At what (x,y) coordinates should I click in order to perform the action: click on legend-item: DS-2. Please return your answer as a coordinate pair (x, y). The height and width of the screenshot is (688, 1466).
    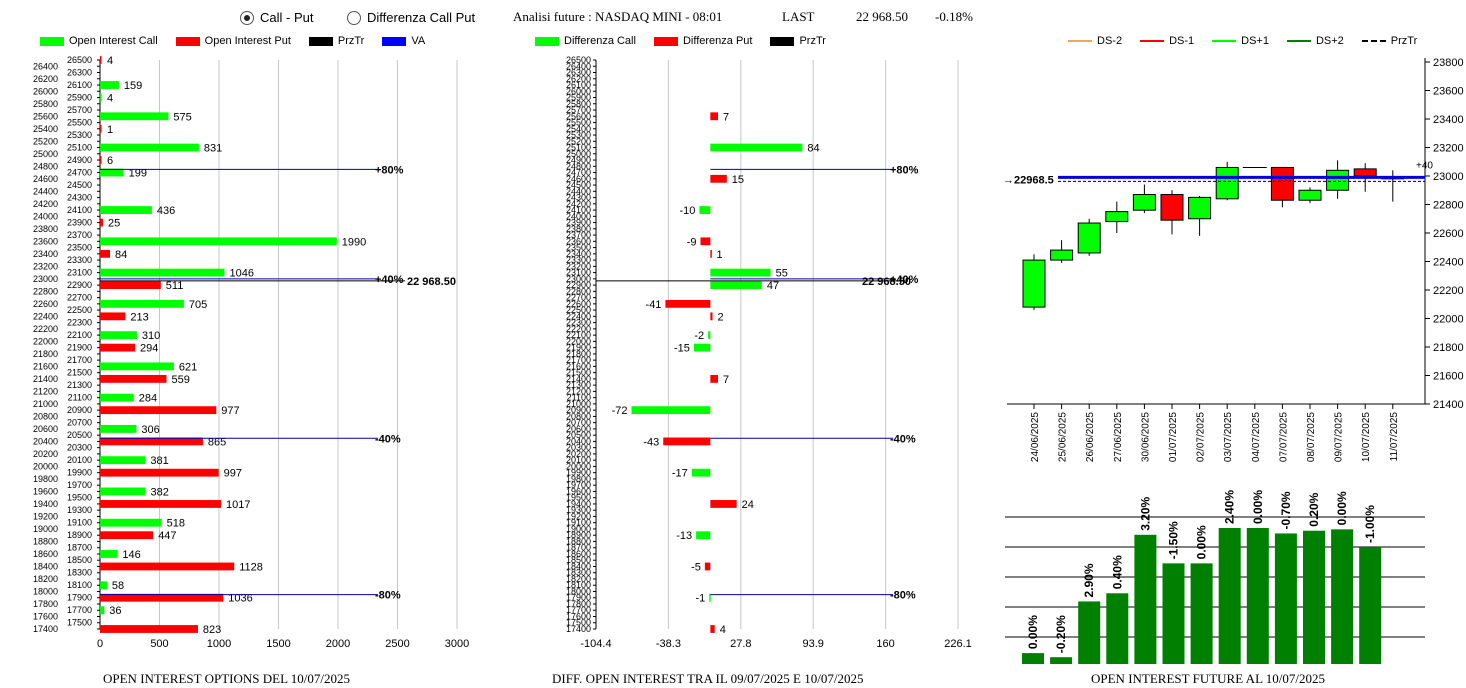
    Looking at the image, I should click on (1095, 41).